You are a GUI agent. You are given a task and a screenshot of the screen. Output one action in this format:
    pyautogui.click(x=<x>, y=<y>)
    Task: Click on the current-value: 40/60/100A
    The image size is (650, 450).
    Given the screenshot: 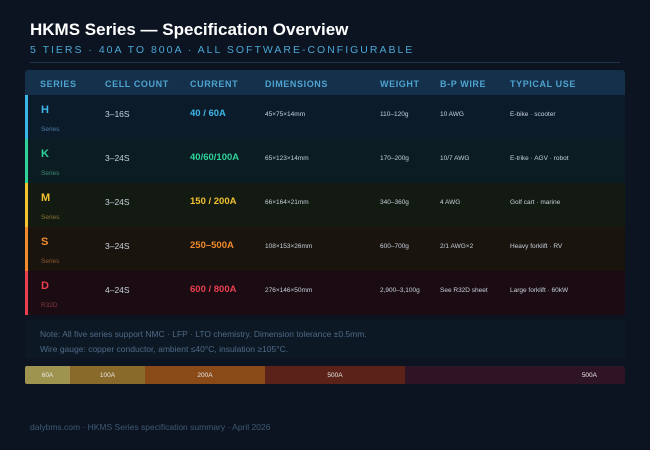 What is the action you would take?
    pyautogui.click(x=215, y=157)
    